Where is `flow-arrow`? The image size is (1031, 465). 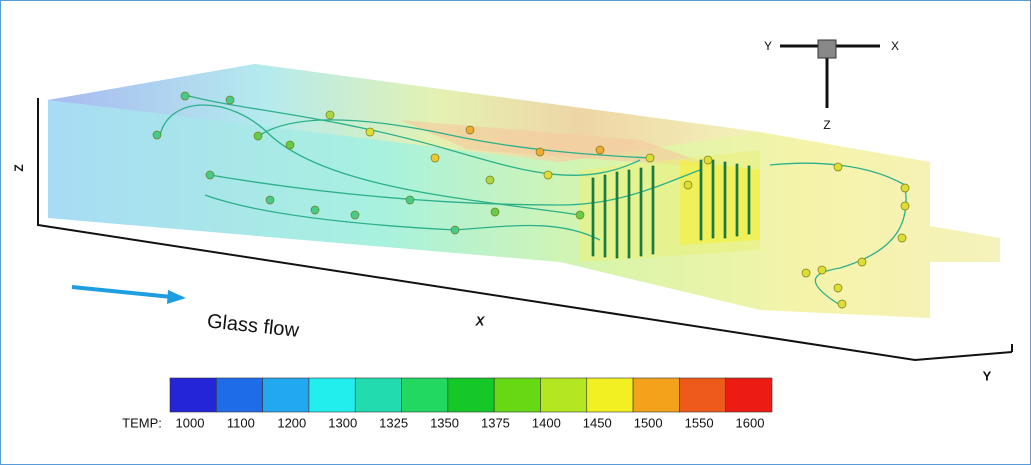
flow-arrow is located at coordinates (128, 294).